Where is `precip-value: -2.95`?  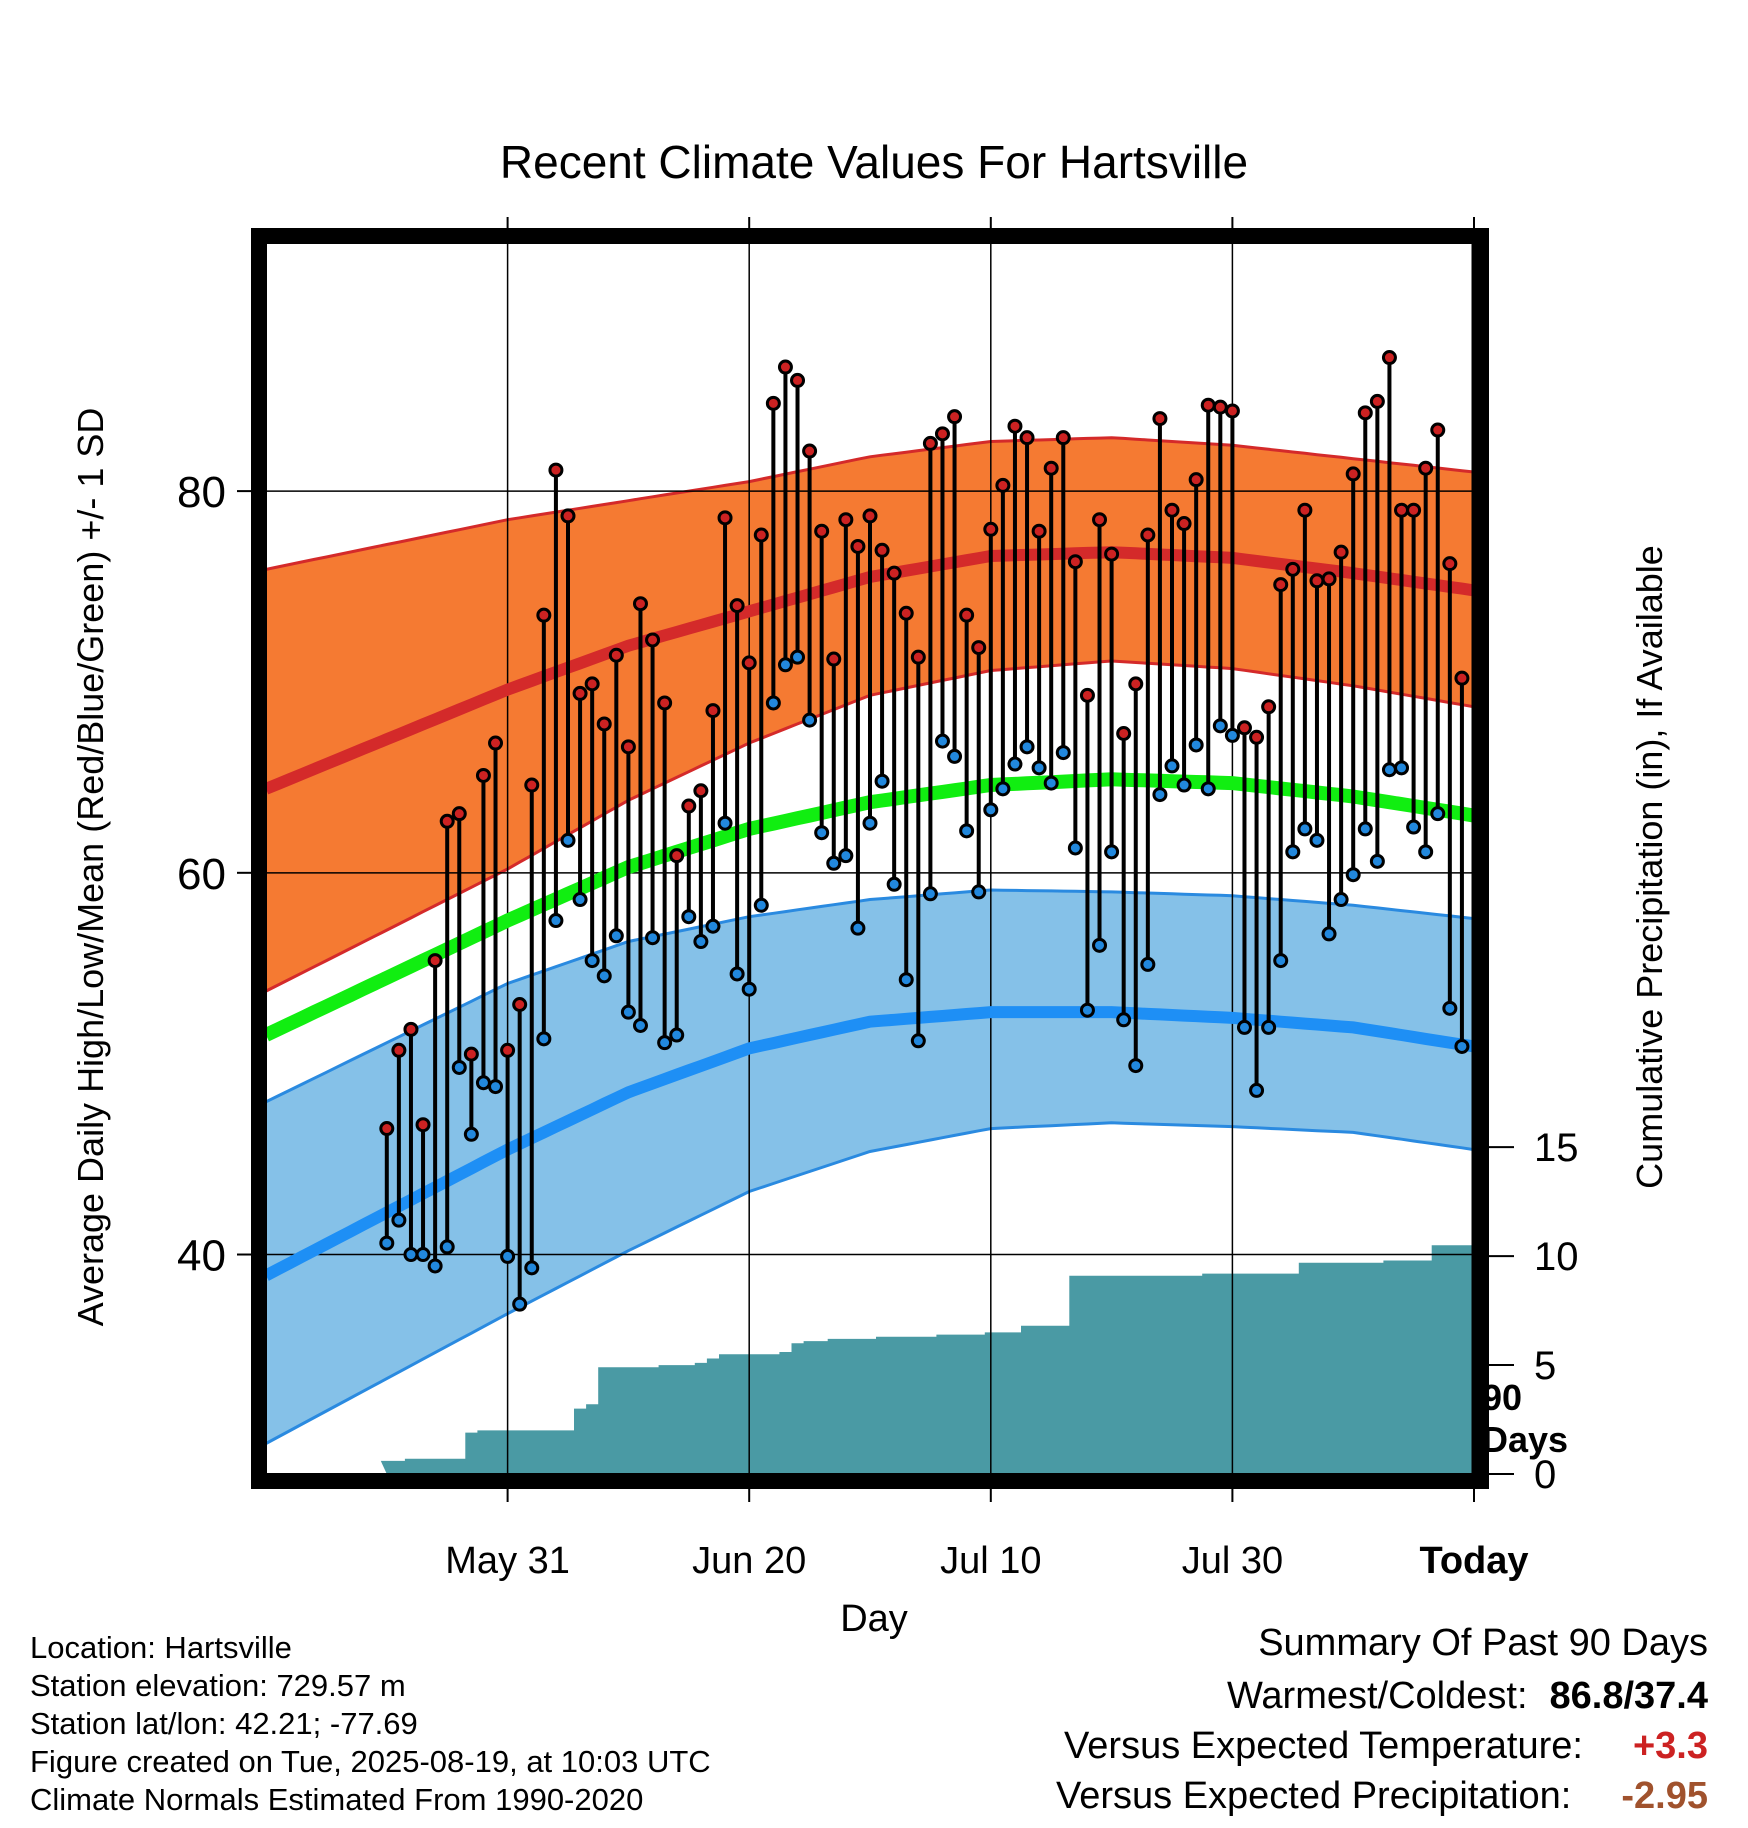 precip-value: -2.95 is located at coordinates (1664, 1796).